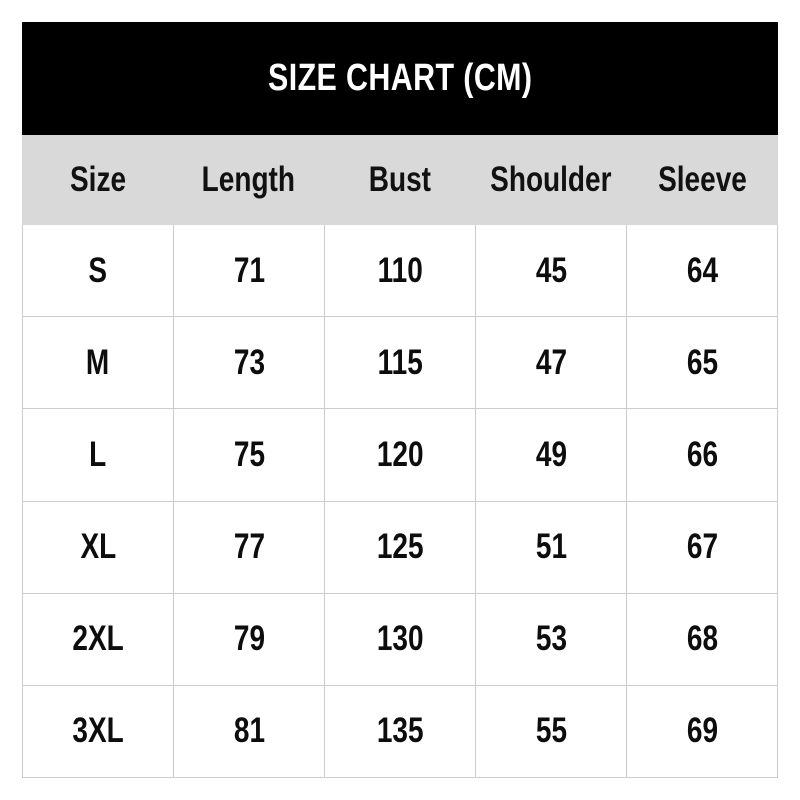  Describe the element at coordinates (702, 270) in the screenshot. I see `cell-sleeve: 64` at that location.